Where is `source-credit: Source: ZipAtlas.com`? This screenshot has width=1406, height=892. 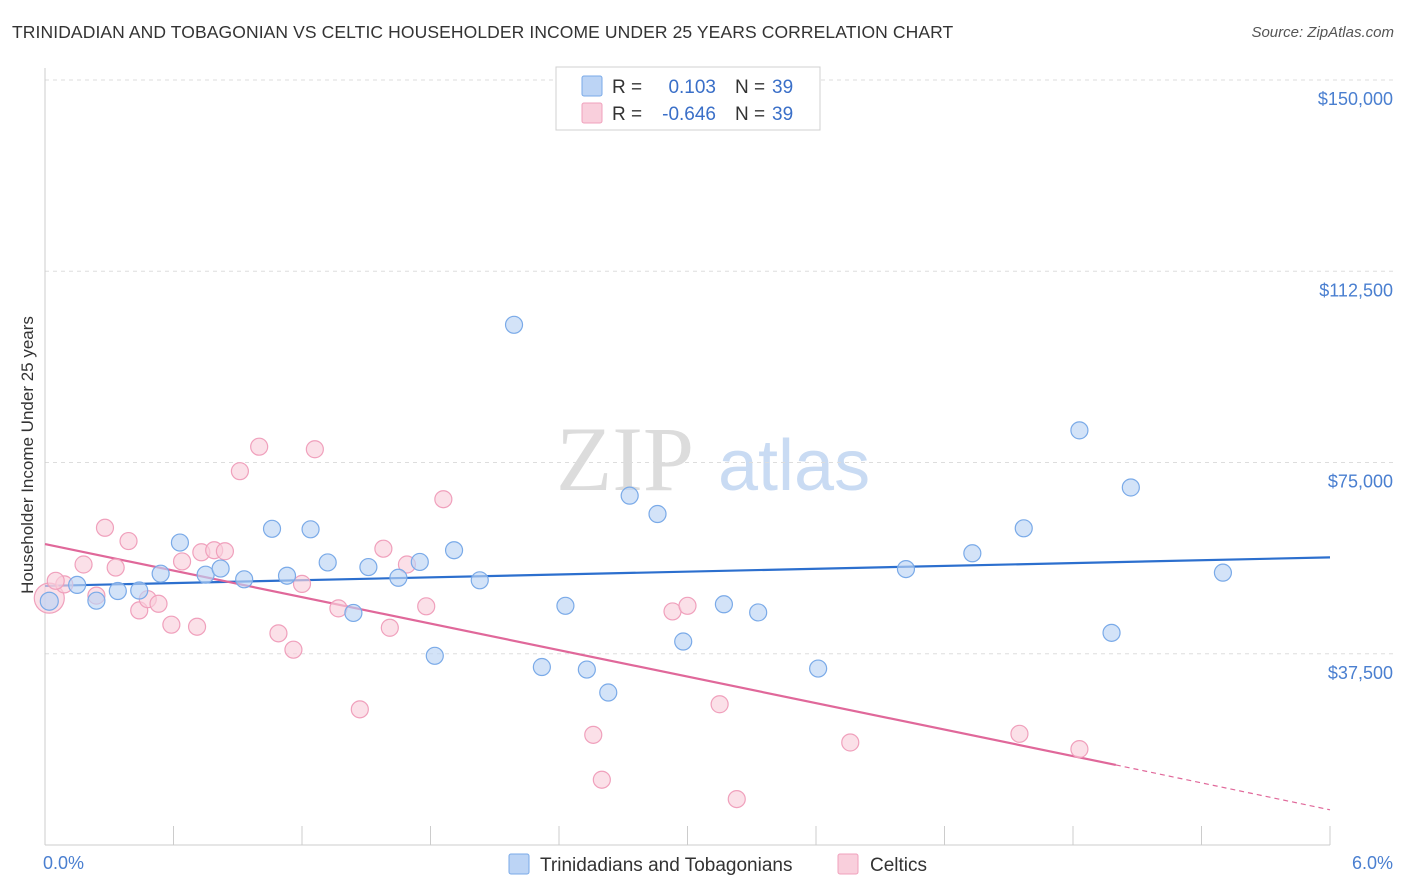
source-credit: Source: ZipAtlas.com is located at coordinates (1322, 32).